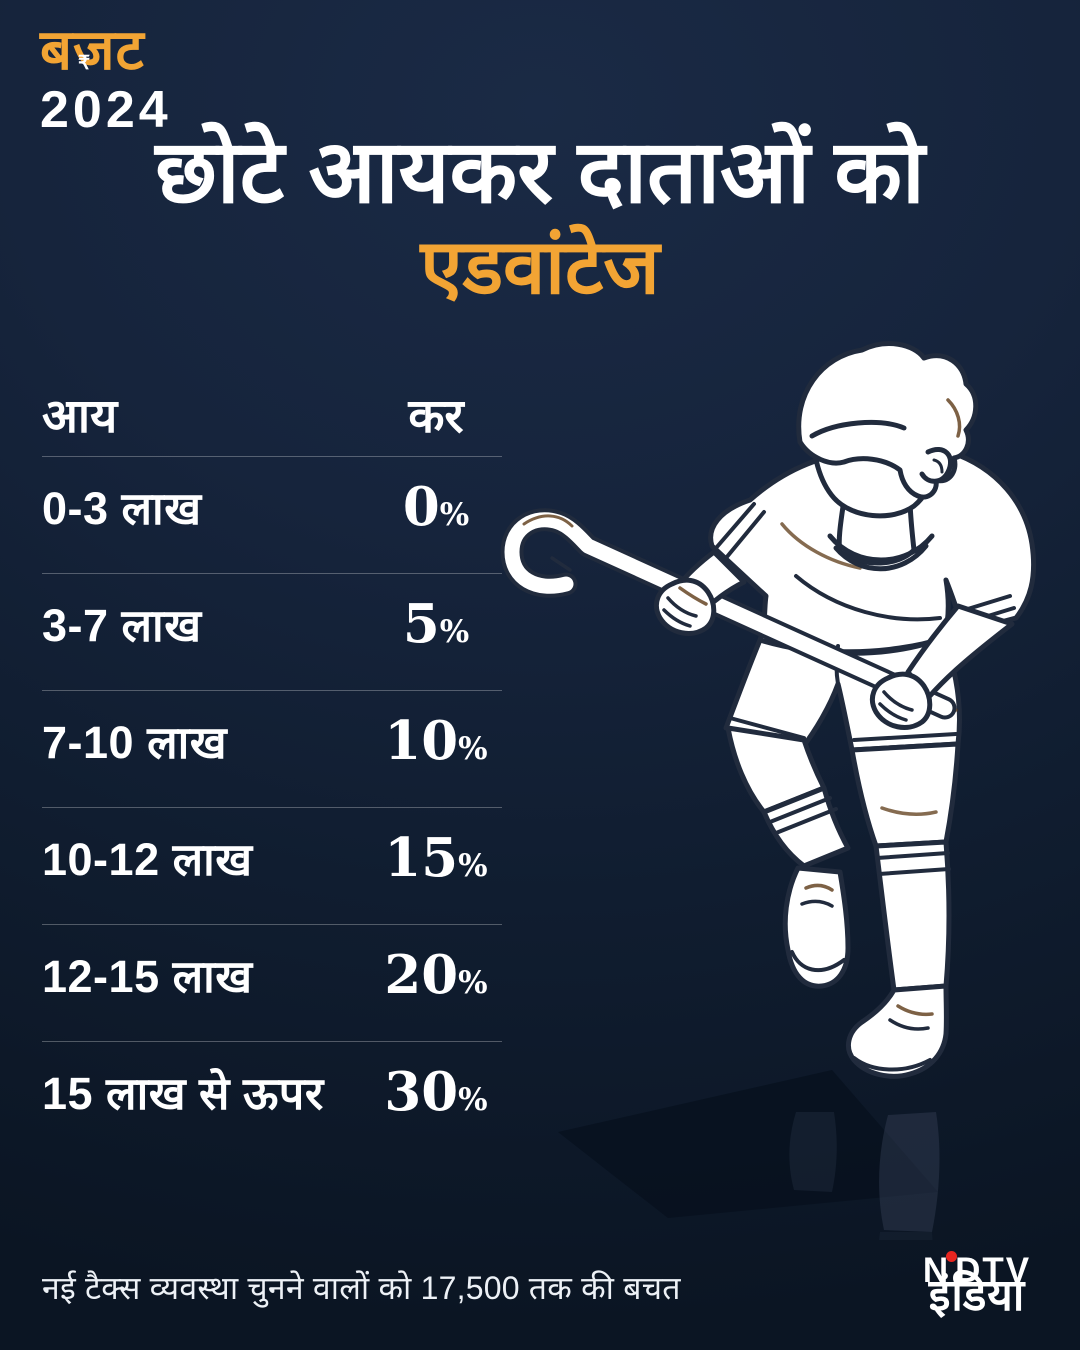  Describe the element at coordinates (272, 414) in the screenshot. I see `table-header-row: आय कर` at that location.